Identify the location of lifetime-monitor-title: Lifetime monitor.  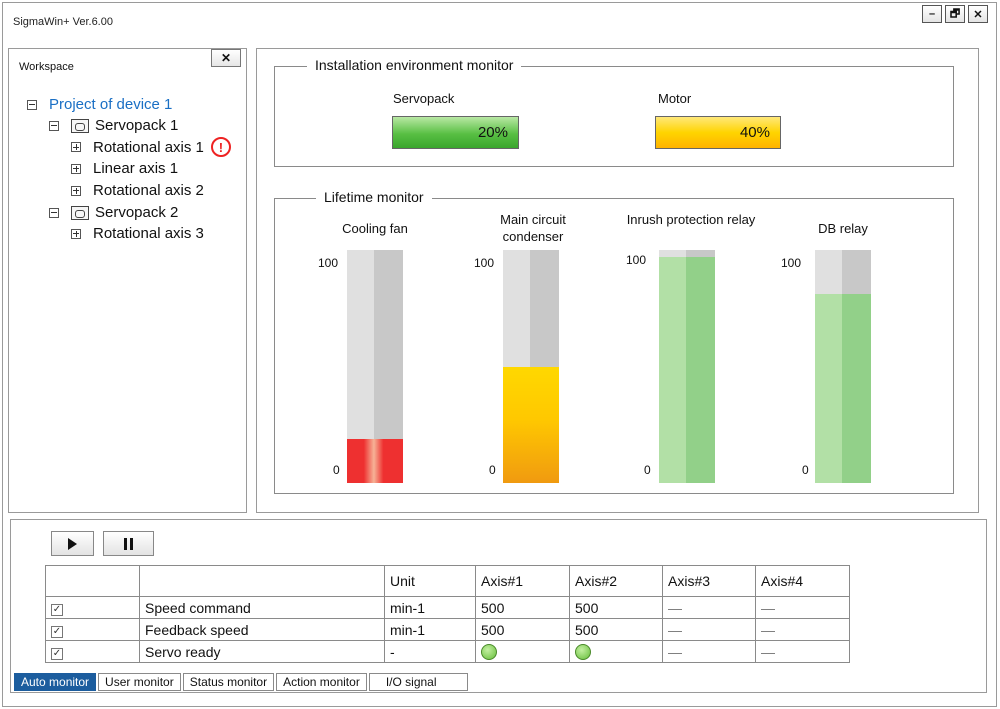
(374, 197).